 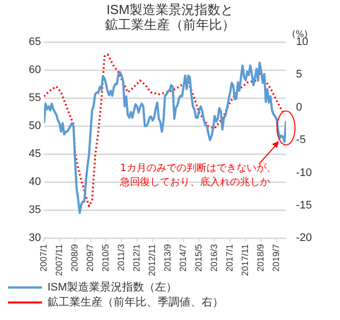 What do you see at coordinates (34, 42) in the screenshot?
I see `y-tick-label: 65` at bounding box center [34, 42].